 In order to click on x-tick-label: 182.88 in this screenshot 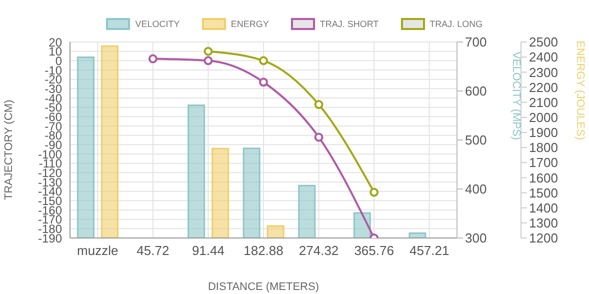, I will do `click(264, 250)`.